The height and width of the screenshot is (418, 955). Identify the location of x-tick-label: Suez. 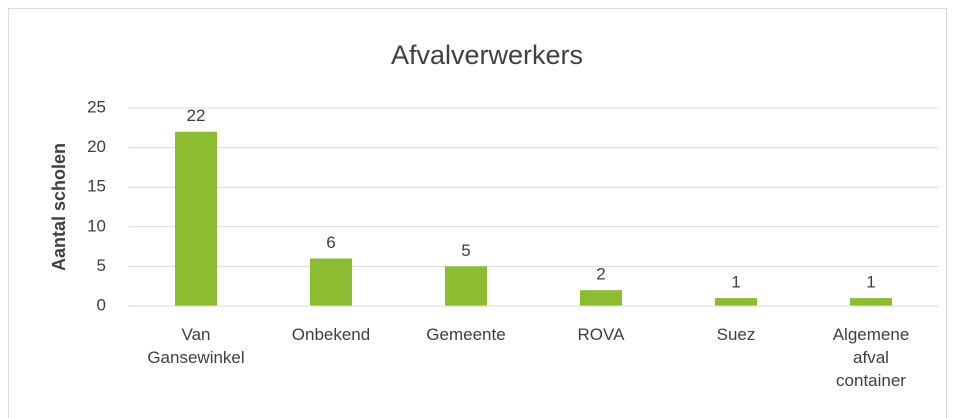
(736, 334).